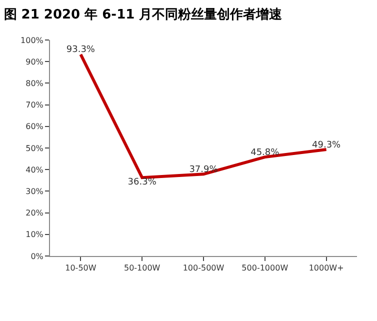 This screenshot has width=377, height=321. Describe the element at coordinates (35, 61) in the screenshot. I see `y-tick-label: 90%` at that location.